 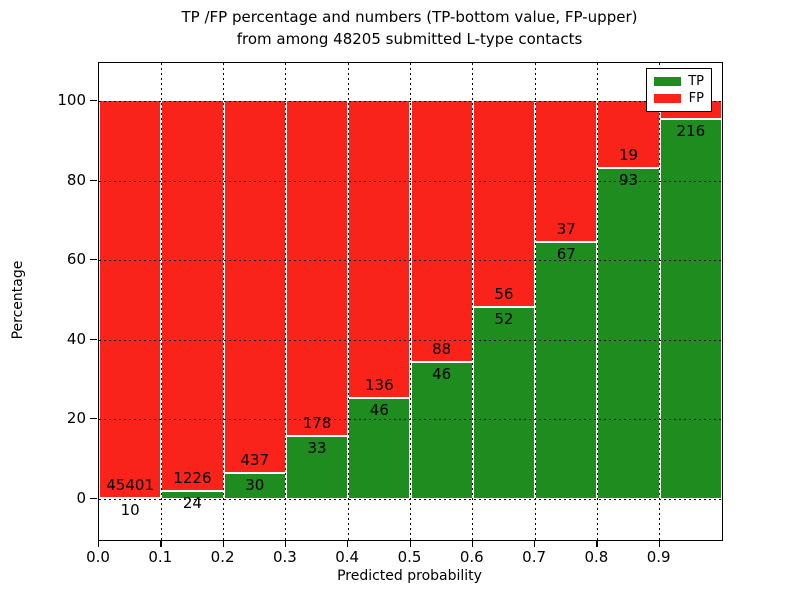 What do you see at coordinates (18, 300) in the screenshot?
I see `y-axis-label: Percentage` at bounding box center [18, 300].